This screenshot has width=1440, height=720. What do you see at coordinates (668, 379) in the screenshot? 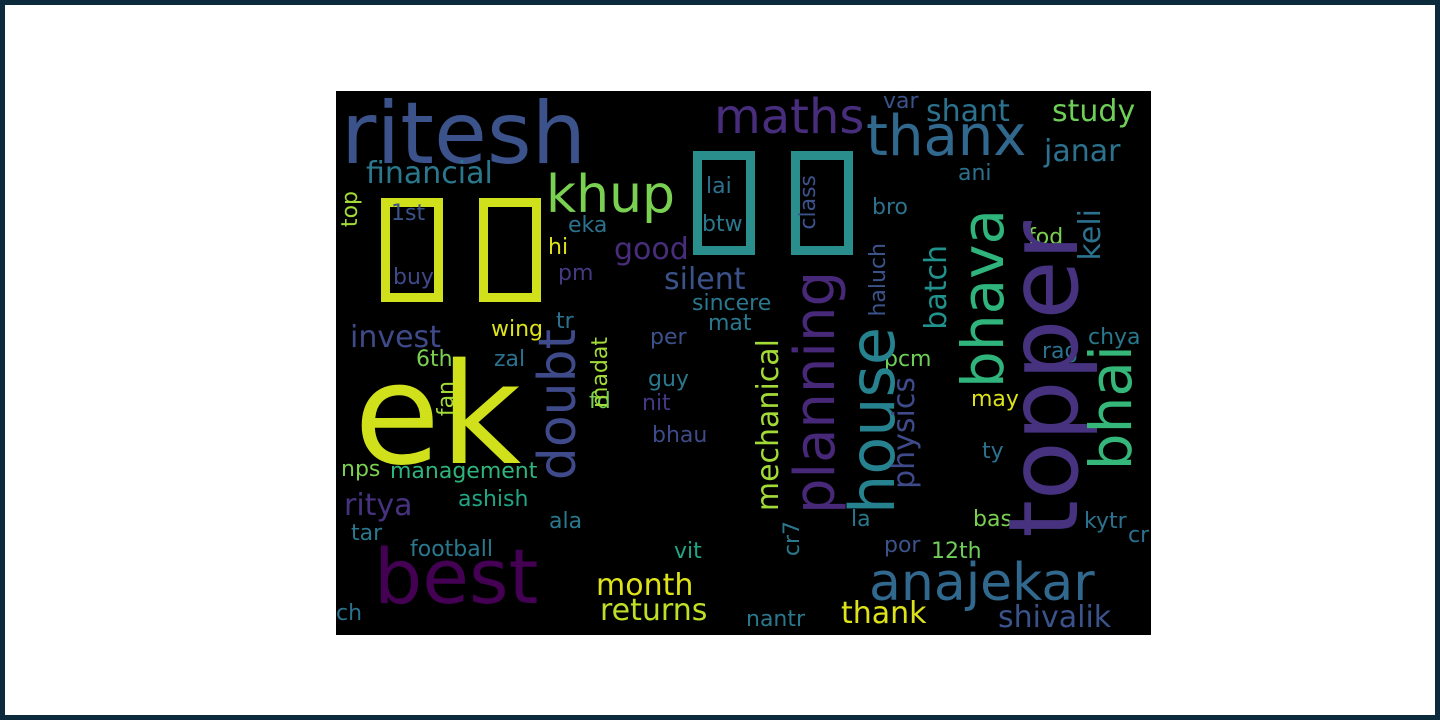
I see `word: guy` at bounding box center [668, 379].